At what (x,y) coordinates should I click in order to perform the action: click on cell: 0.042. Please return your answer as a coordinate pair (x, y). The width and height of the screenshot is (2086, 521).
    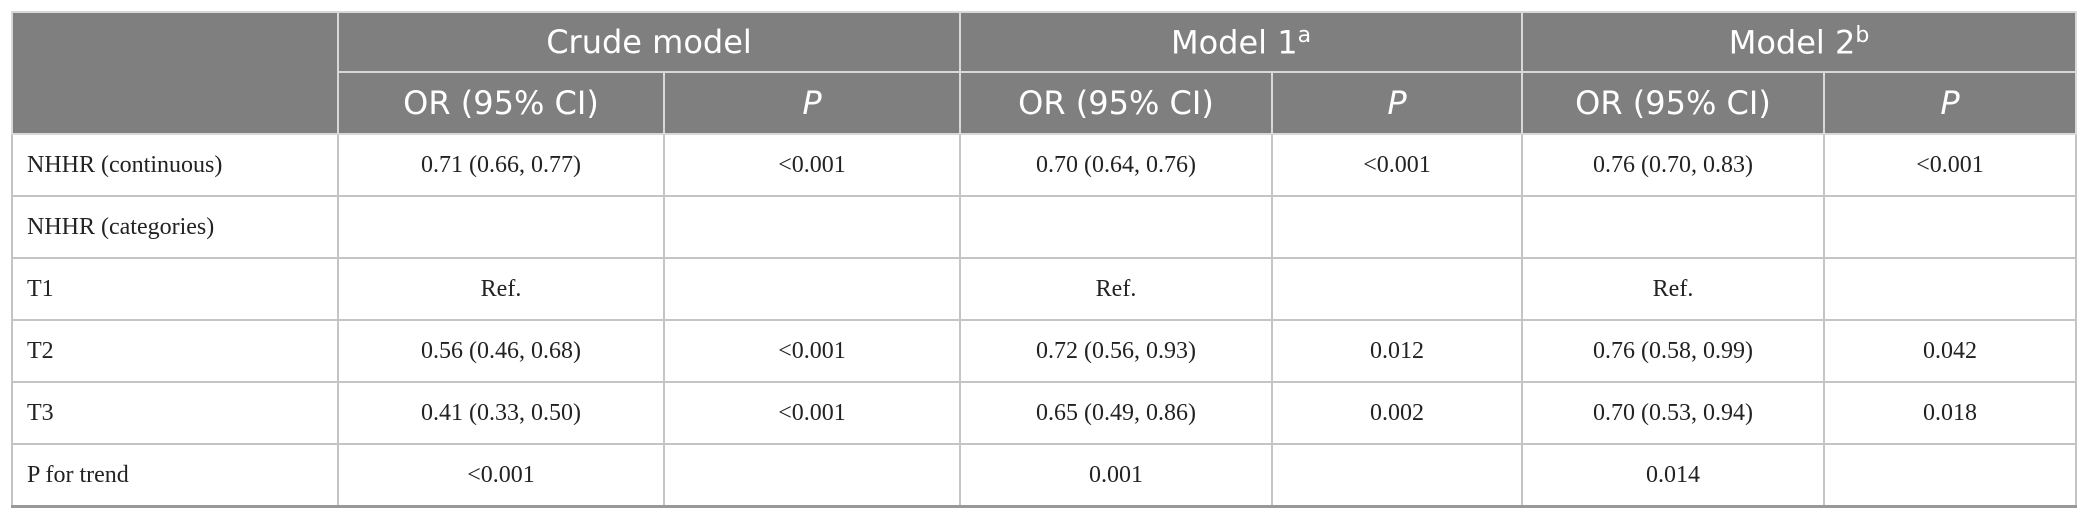
    Looking at the image, I should click on (1950, 351).